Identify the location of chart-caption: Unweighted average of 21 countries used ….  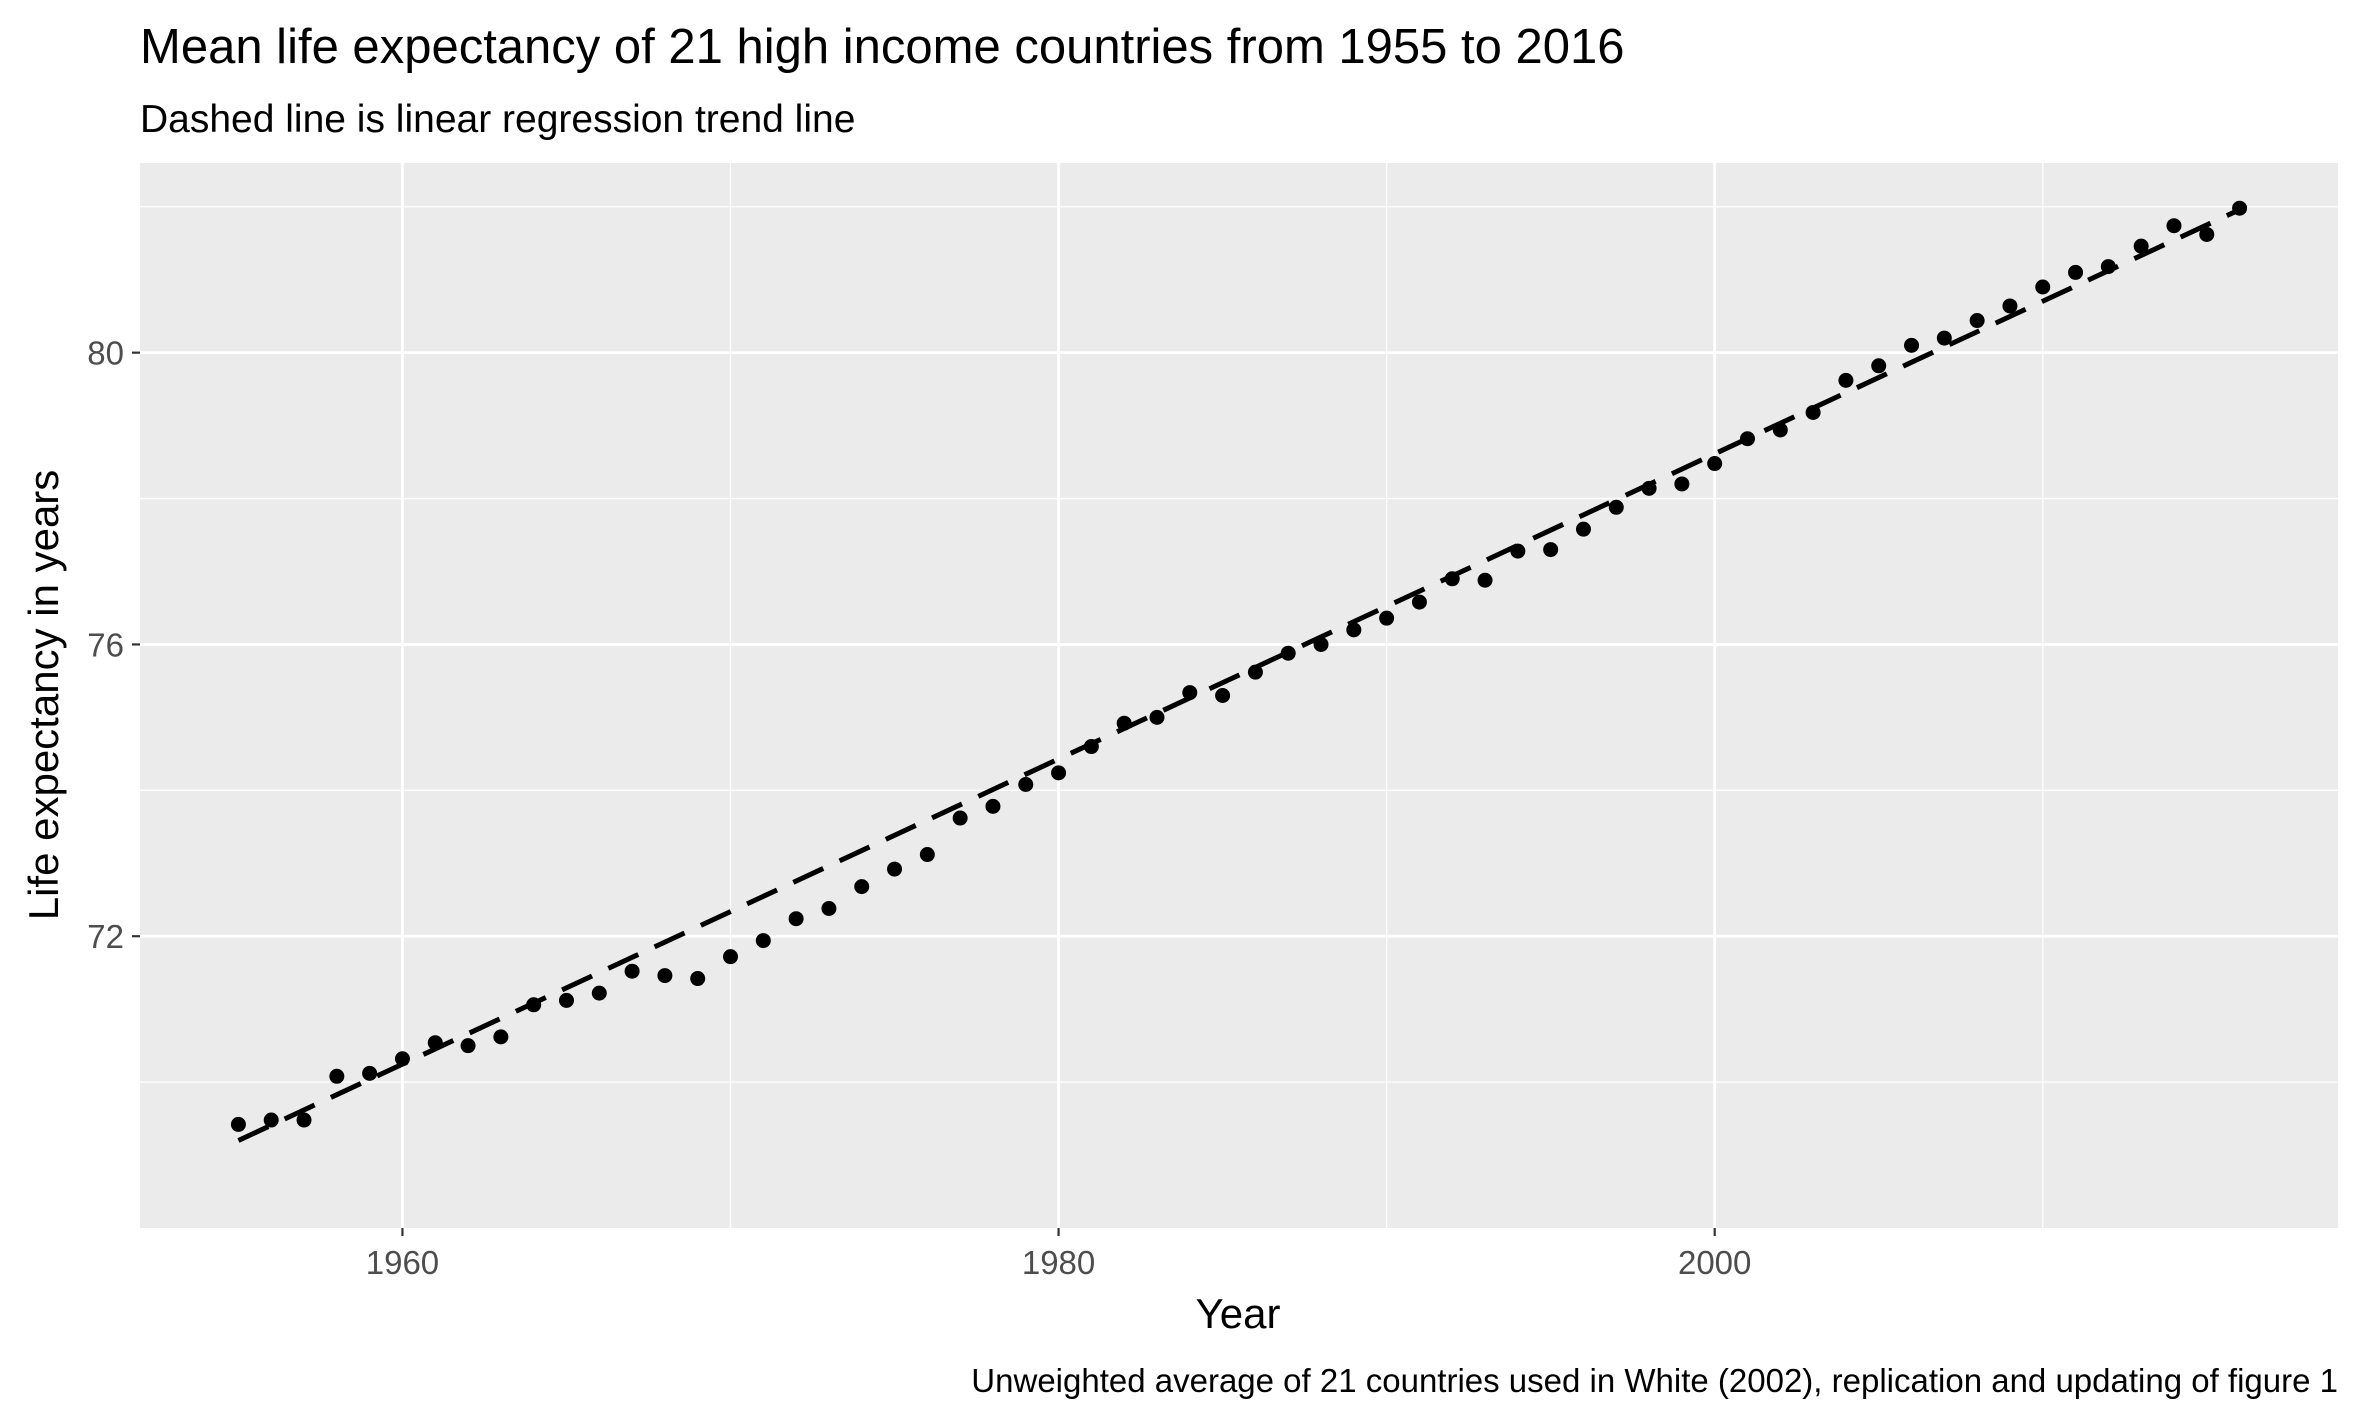
(1654, 1380).